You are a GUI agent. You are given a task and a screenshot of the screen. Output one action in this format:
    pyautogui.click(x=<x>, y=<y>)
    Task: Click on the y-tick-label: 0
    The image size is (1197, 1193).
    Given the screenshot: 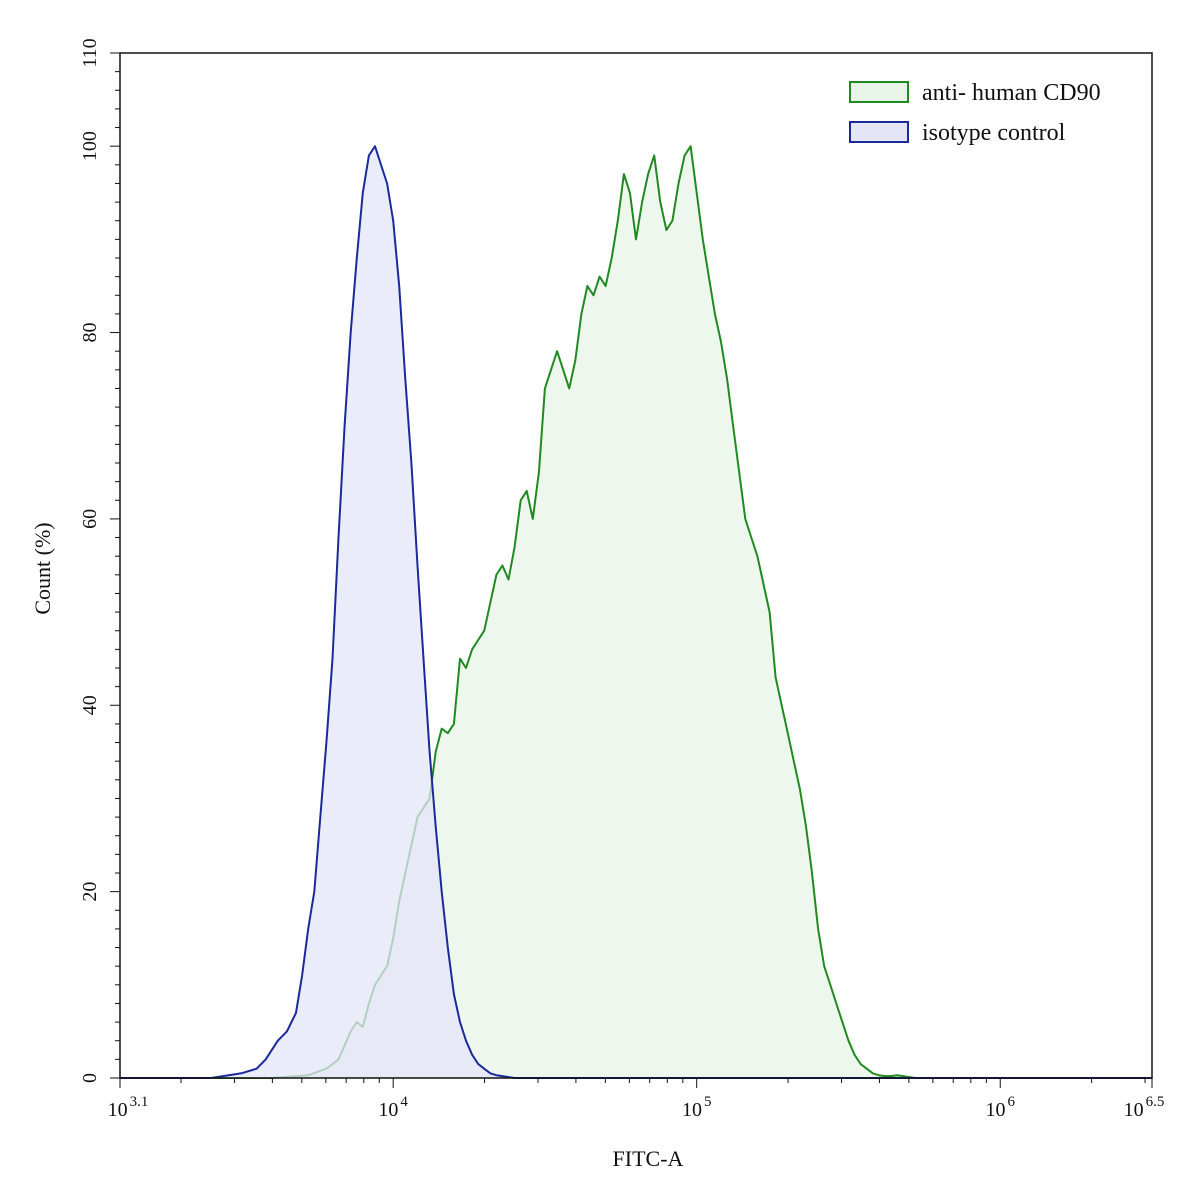 What is the action you would take?
    pyautogui.click(x=90, y=1078)
    